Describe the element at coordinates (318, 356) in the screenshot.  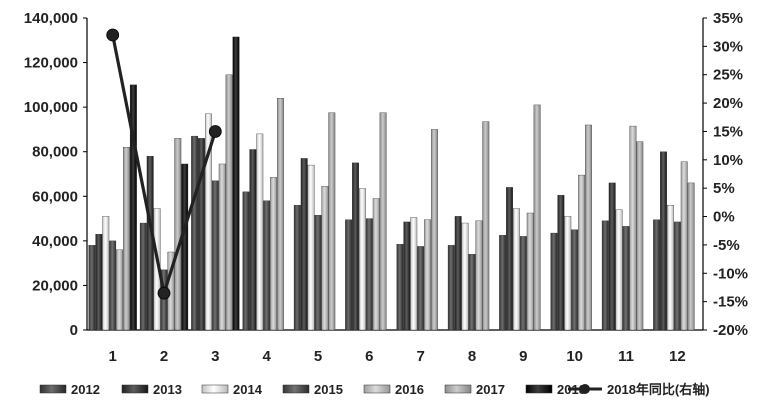
I see `x-tick-label: 5` at that location.